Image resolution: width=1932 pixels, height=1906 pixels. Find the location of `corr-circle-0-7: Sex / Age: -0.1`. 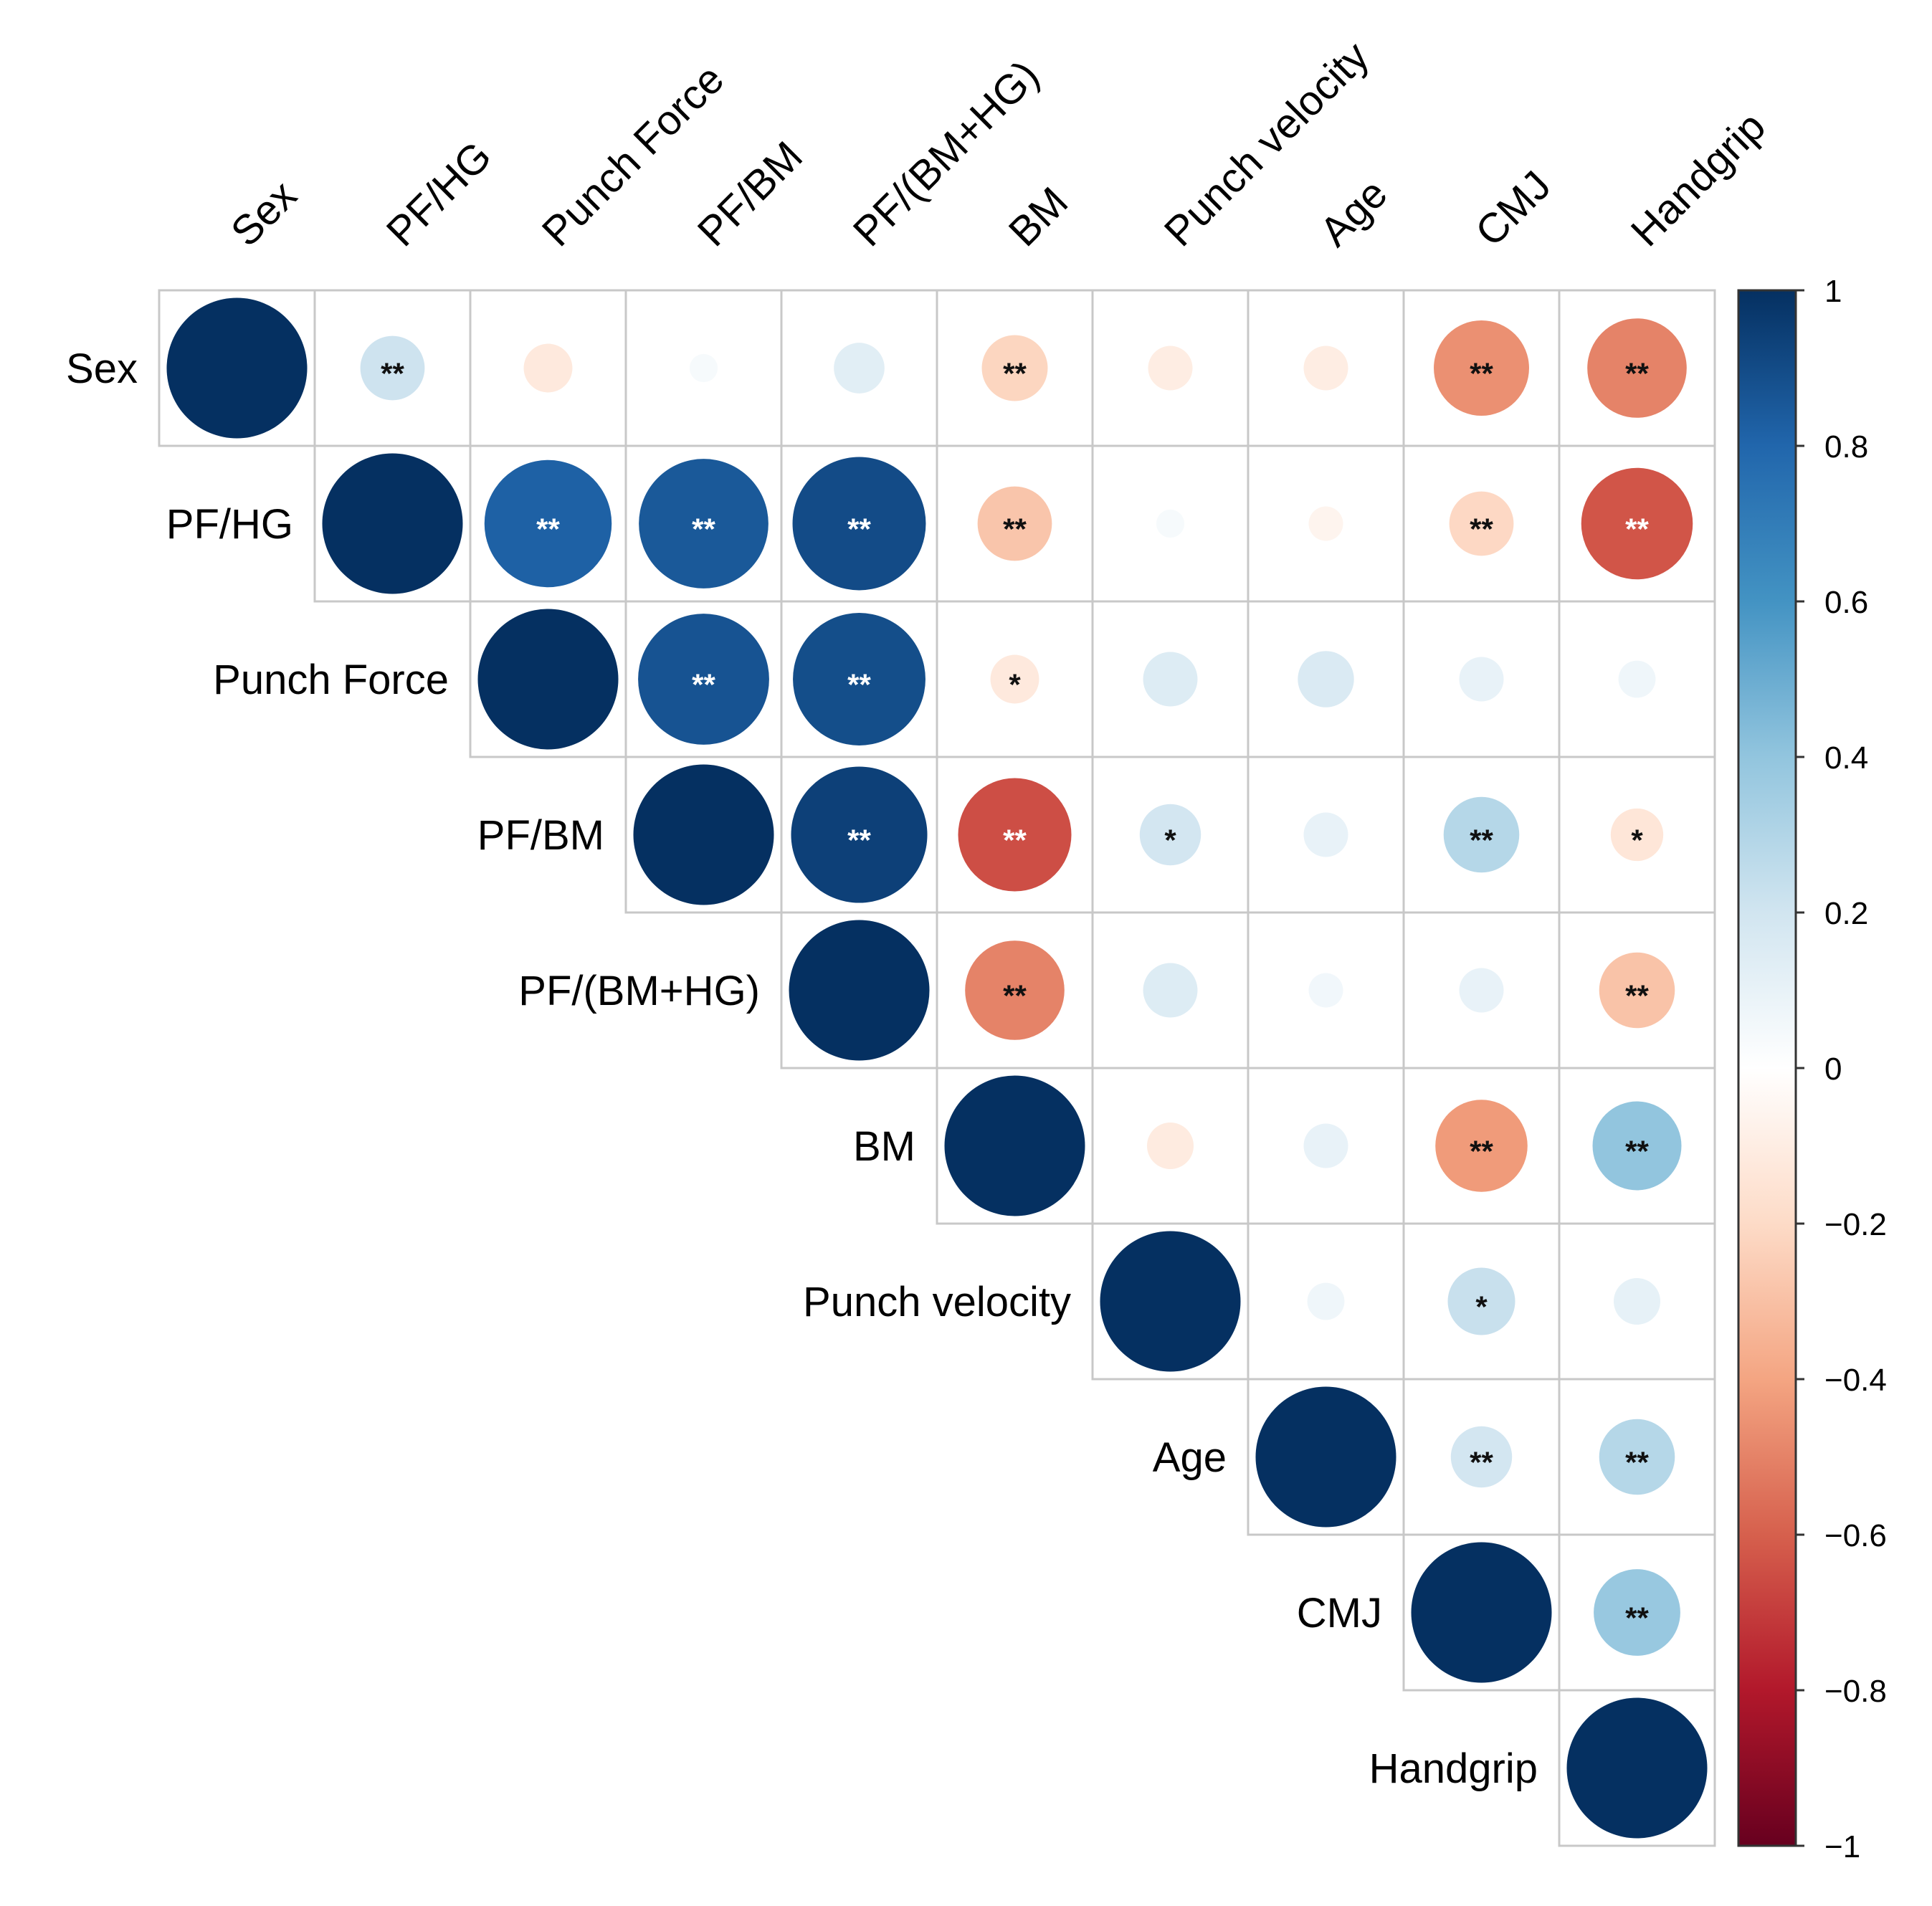

corr-circle-0-7: Sex / Age: -0.1 is located at coordinates (1325, 369).